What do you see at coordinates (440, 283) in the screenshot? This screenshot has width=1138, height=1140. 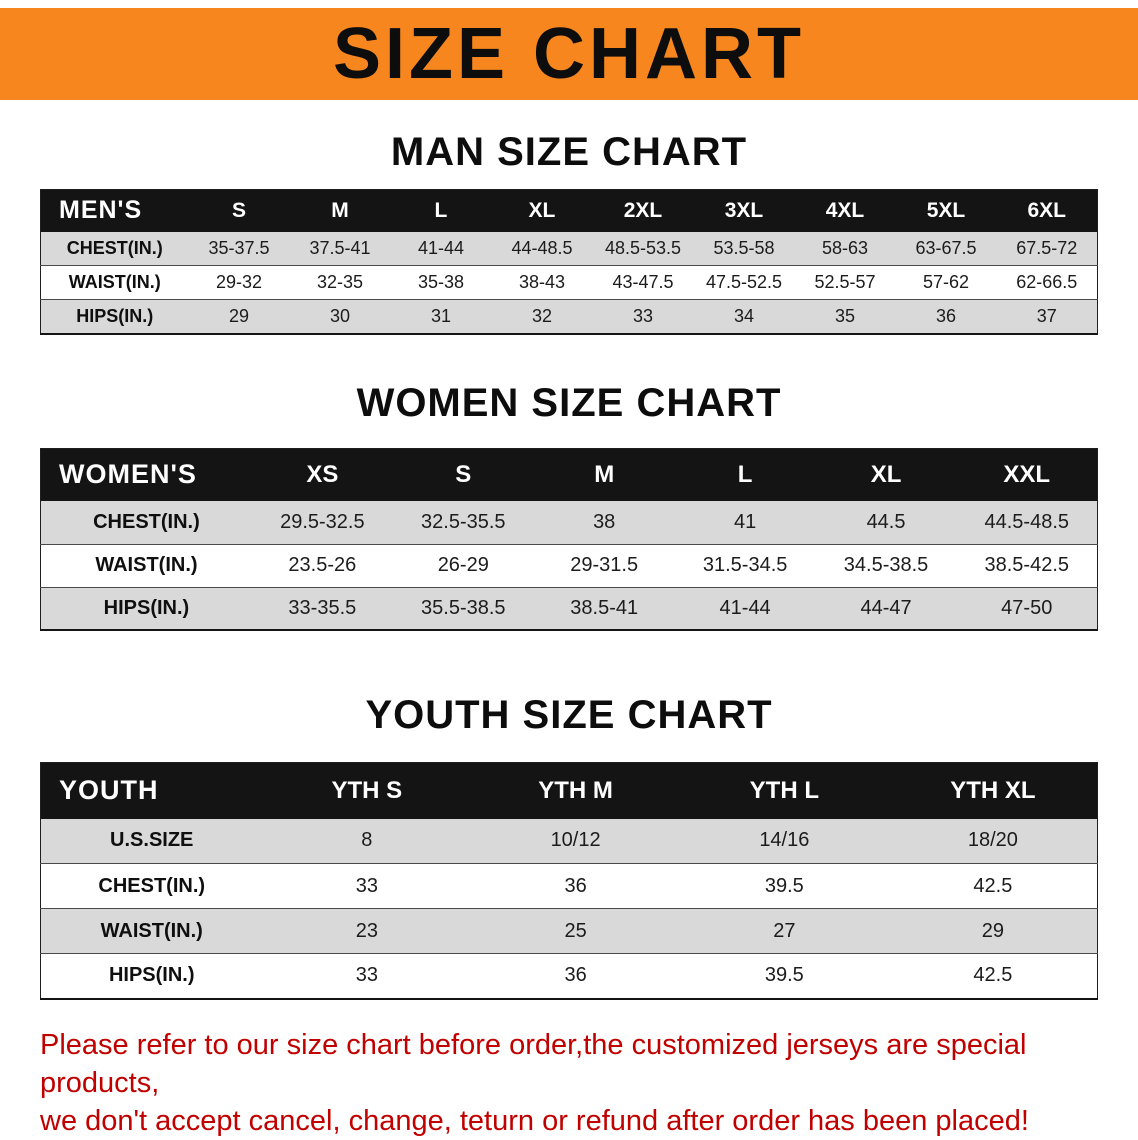 I see `value-cell: 35-38` at bounding box center [440, 283].